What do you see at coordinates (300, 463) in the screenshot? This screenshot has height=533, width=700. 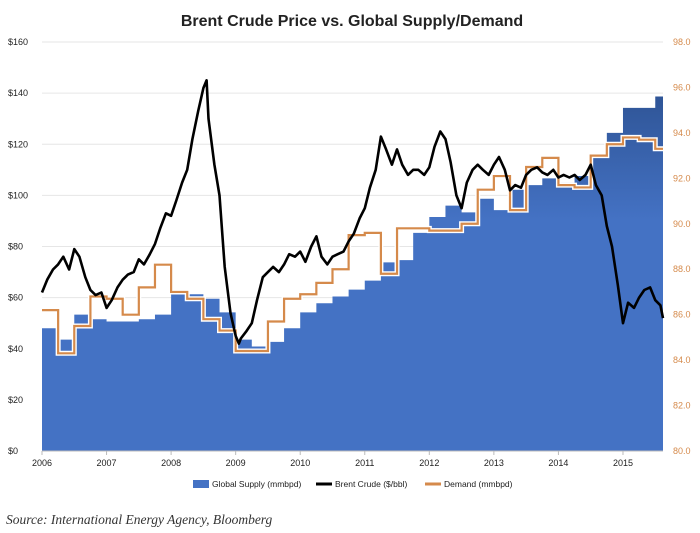 I see `x-tick-label: 2010` at bounding box center [300, 463].